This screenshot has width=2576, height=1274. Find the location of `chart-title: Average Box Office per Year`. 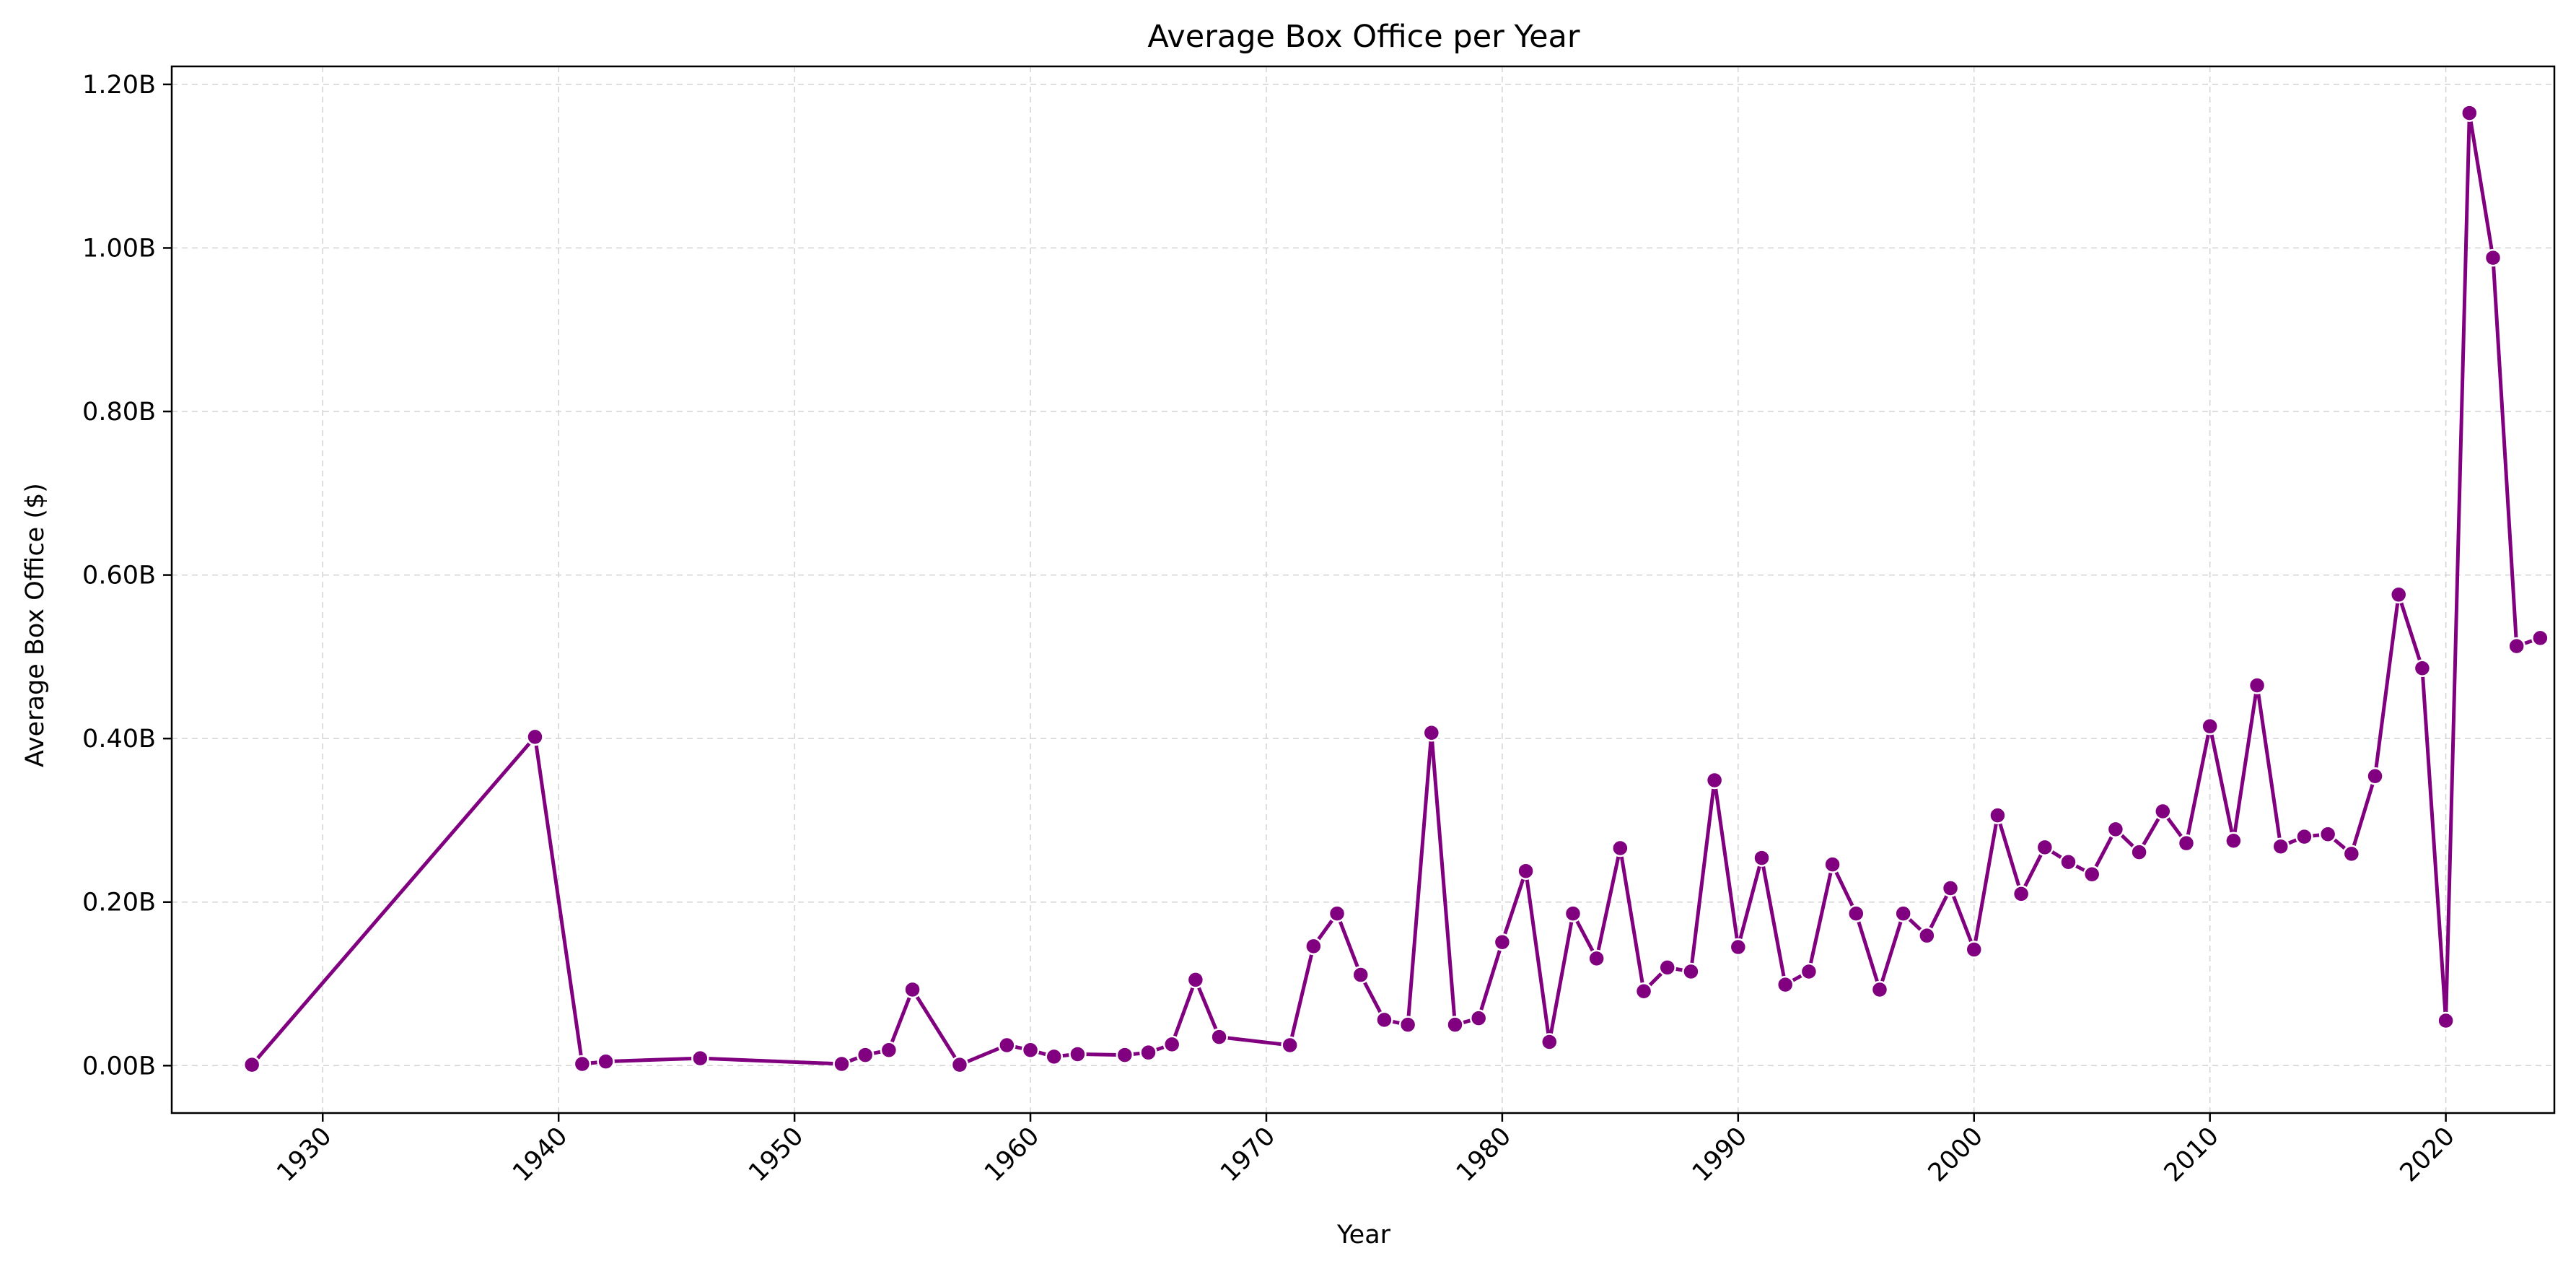

chart-title: Average Box Office per Year is located at coordinates (1363, 37).